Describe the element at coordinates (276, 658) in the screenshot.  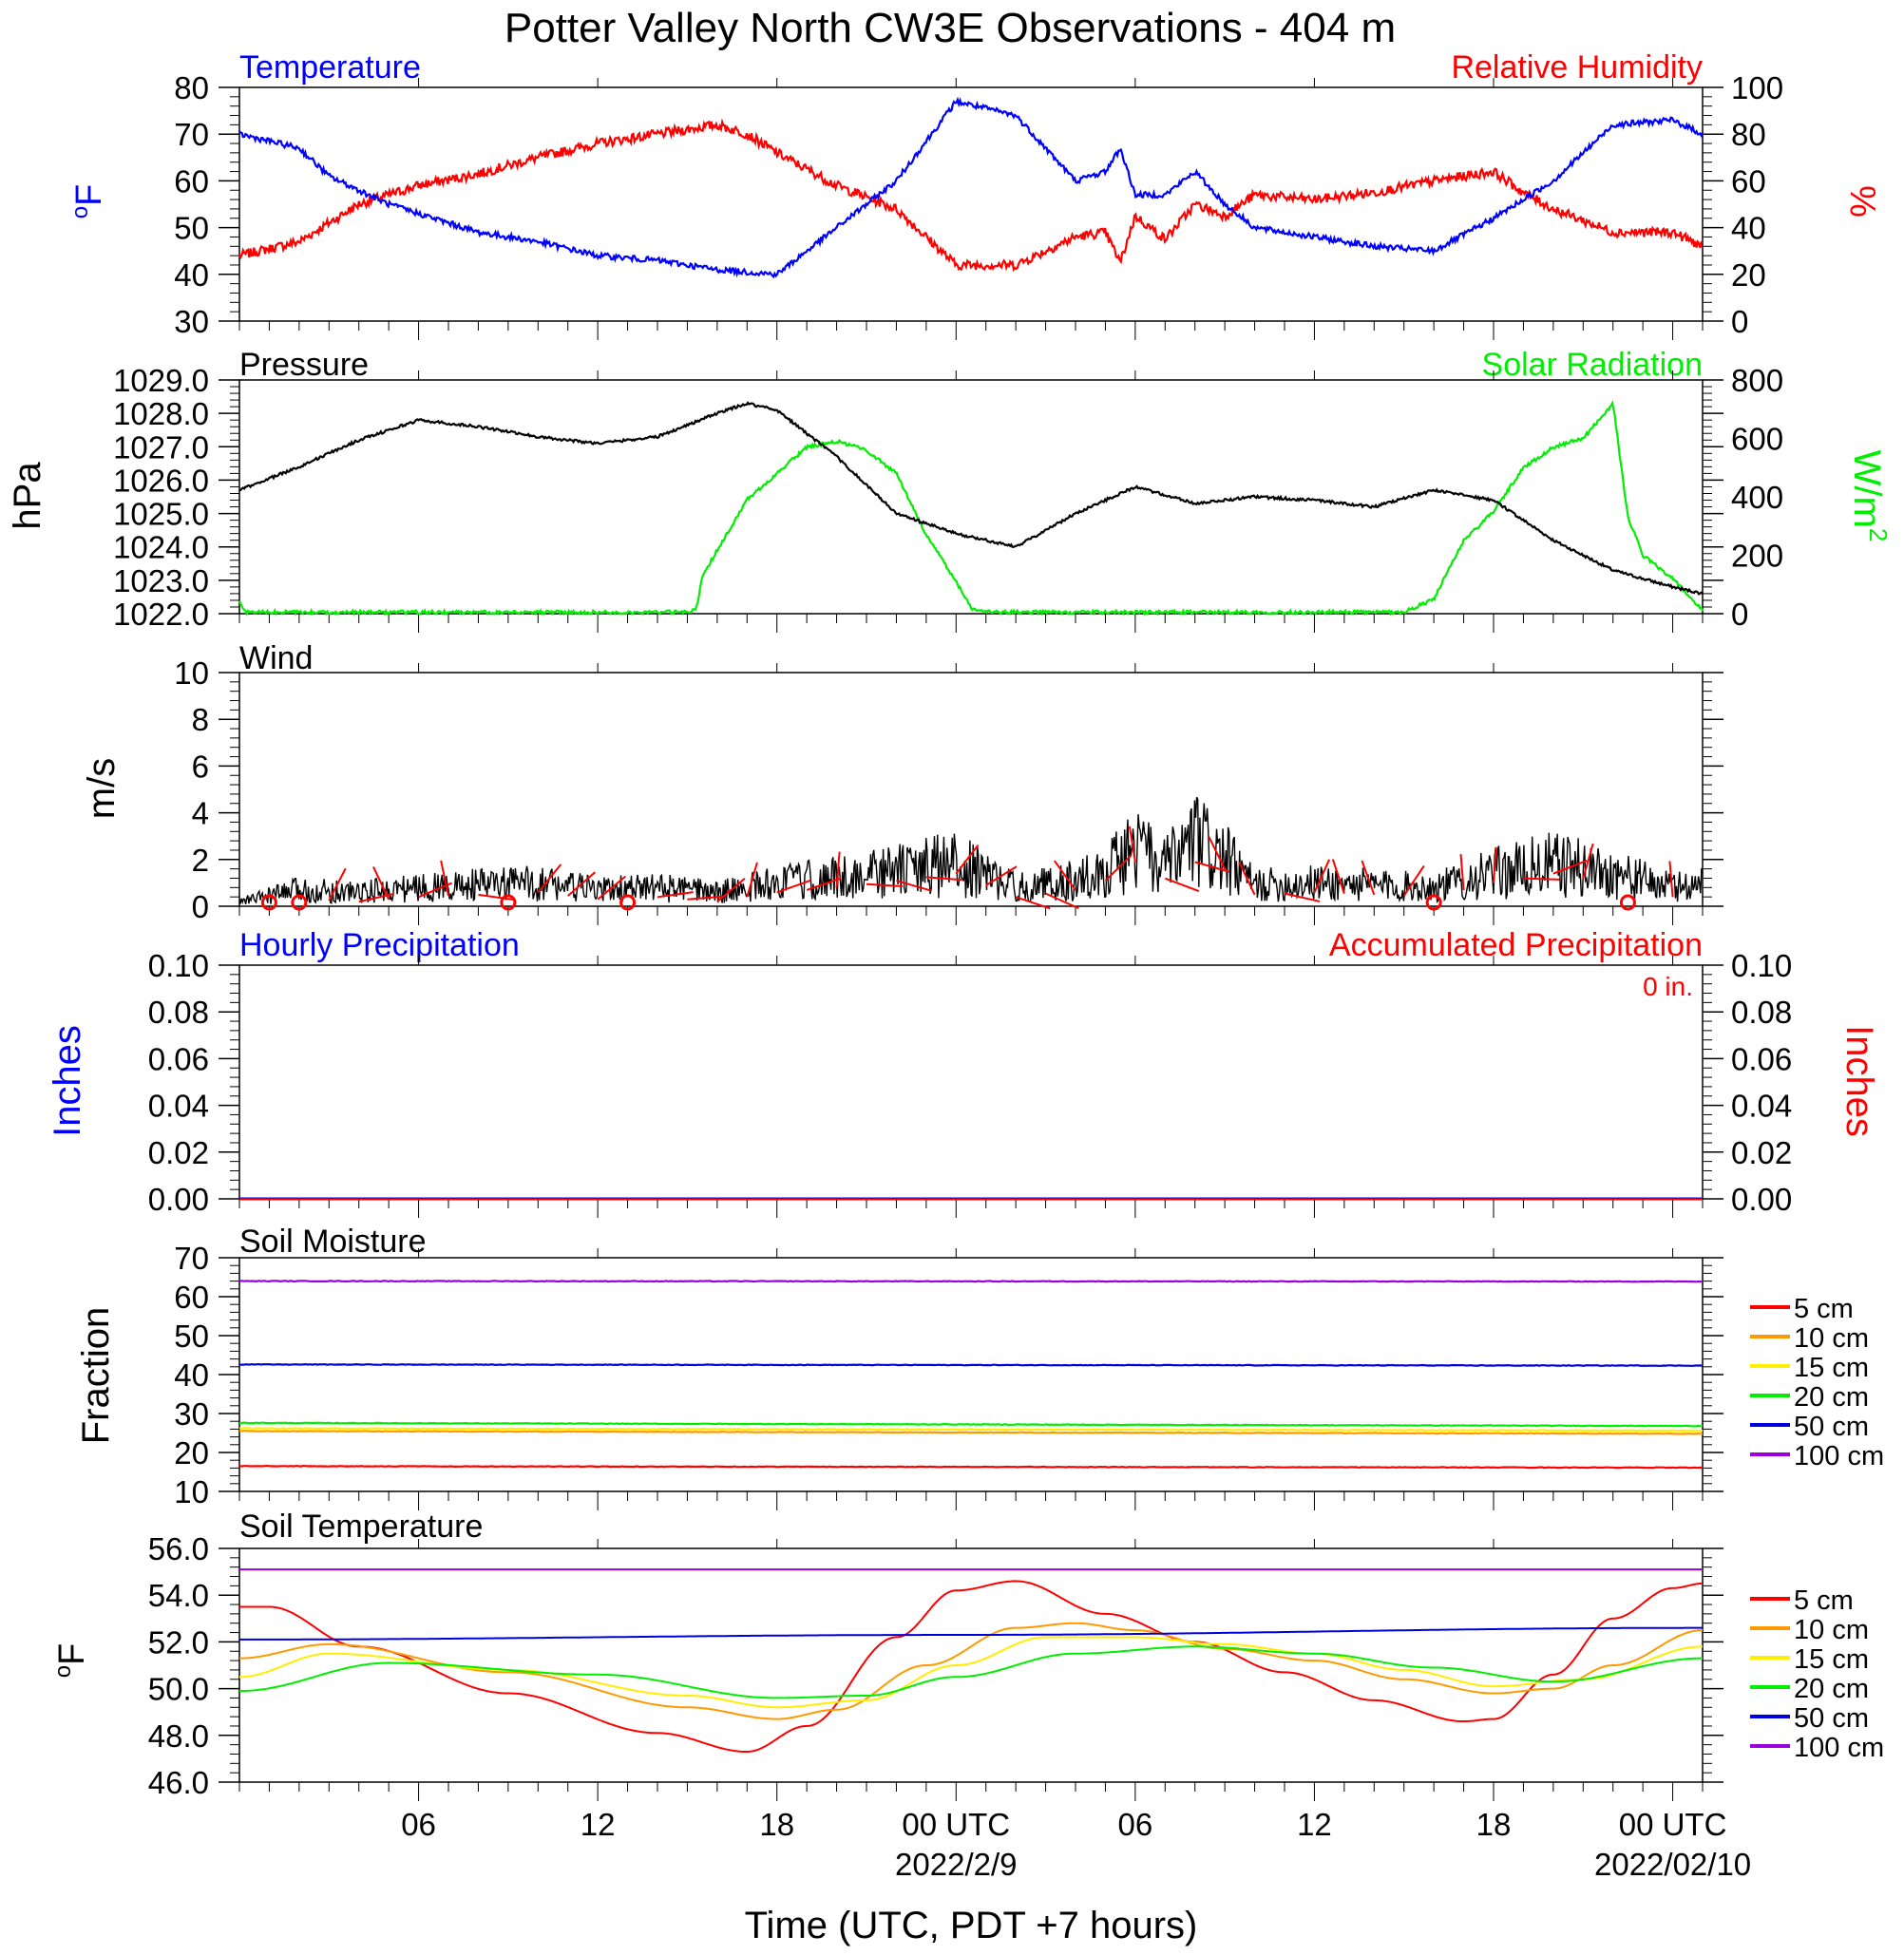
I see `wind-title: Wind` at that location.